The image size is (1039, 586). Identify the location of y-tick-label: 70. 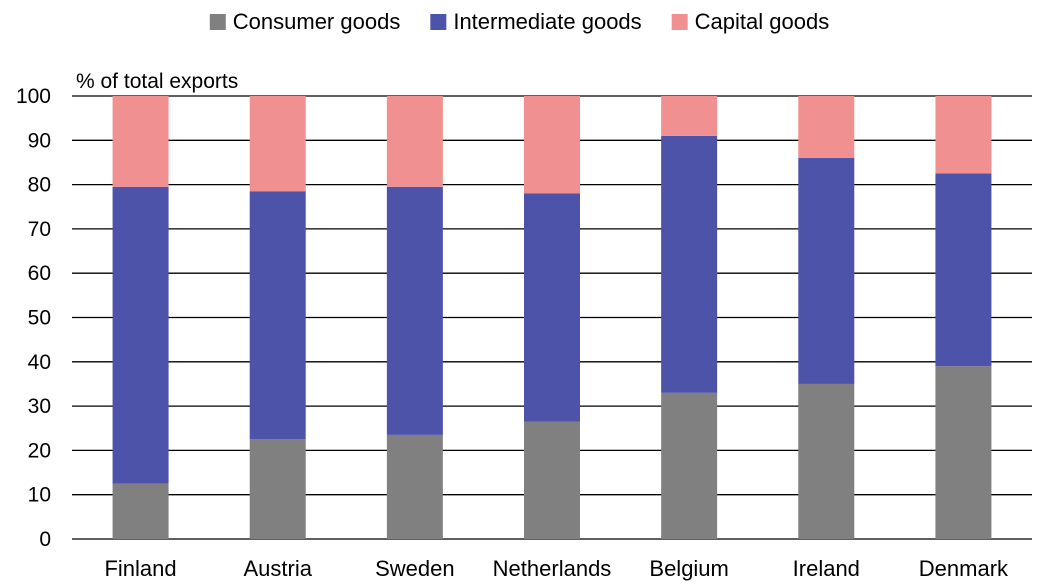
(39, 229).